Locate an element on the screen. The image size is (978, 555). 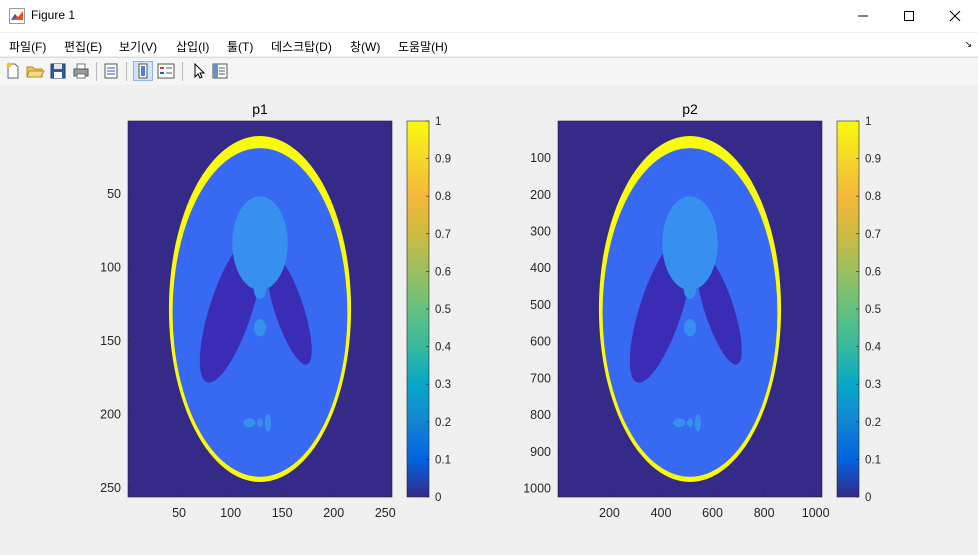
colorbar-tick-label: 0.8 is located at coordinates (443, 197).